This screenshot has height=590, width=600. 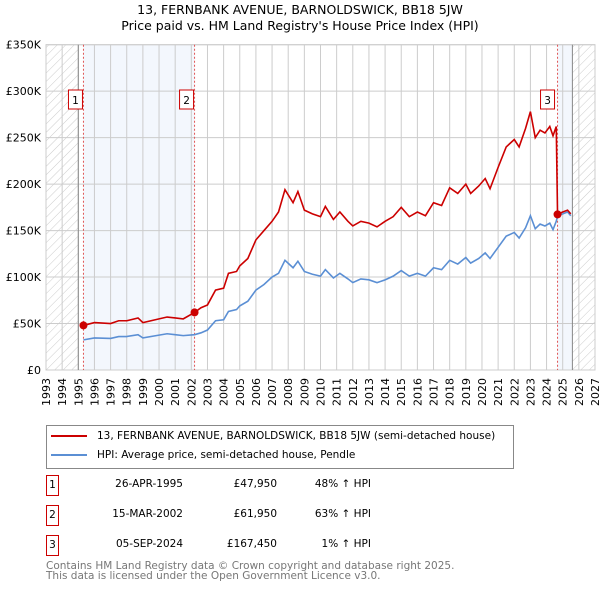 I want to click on transaction-price: £167,450, so click(x=251, y=544).